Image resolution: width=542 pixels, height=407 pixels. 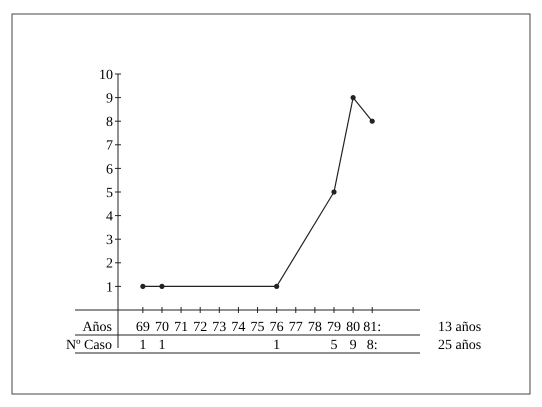 What do you see at coordinates (372, 327) in the screenshot?
I see `x-tick-label: 81:` at bounding box center [372, 327].